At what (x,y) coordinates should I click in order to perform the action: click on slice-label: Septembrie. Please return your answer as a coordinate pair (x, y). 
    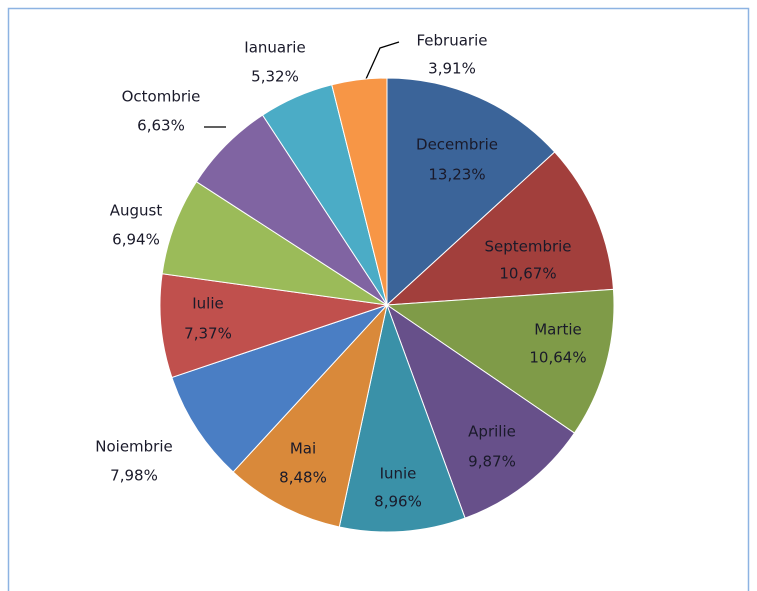
    Looking at the image, I should click on (527, 247).